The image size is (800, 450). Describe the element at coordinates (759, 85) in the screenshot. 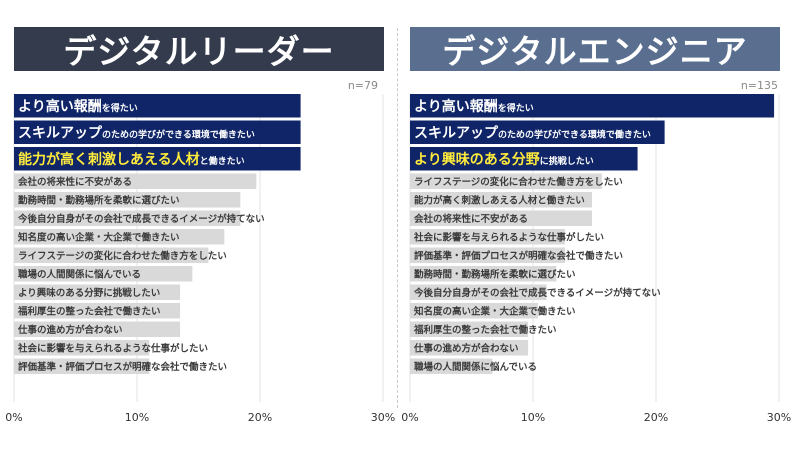

I see `sample-size-label: n=135` at that location.